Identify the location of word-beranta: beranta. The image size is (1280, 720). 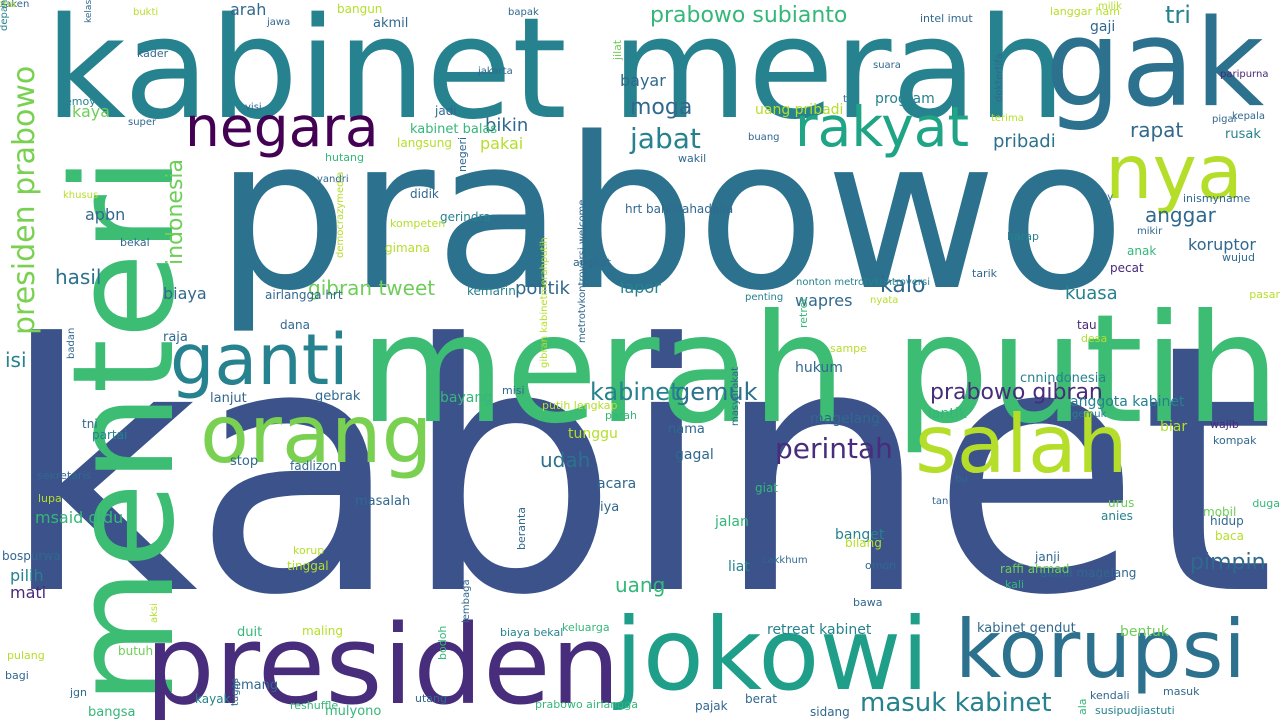
(521, 528).